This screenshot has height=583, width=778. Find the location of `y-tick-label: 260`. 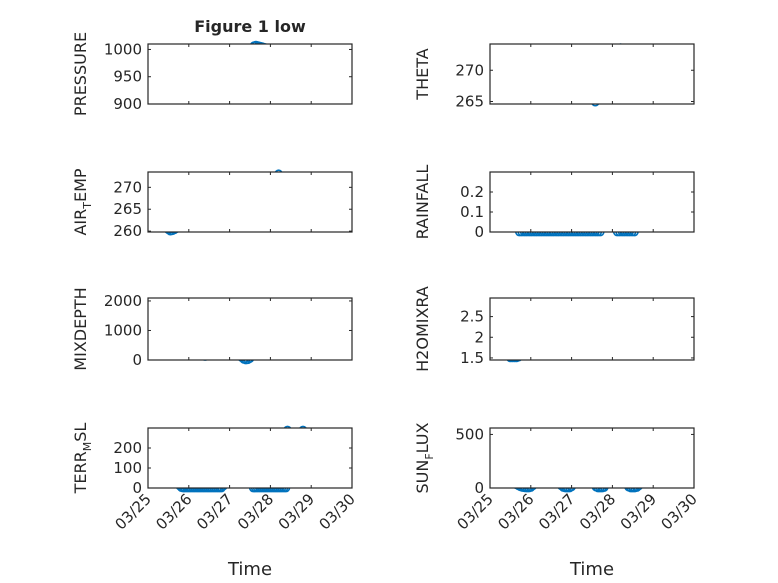

y-tick-label: 260 is located at coordinates (127, 231).